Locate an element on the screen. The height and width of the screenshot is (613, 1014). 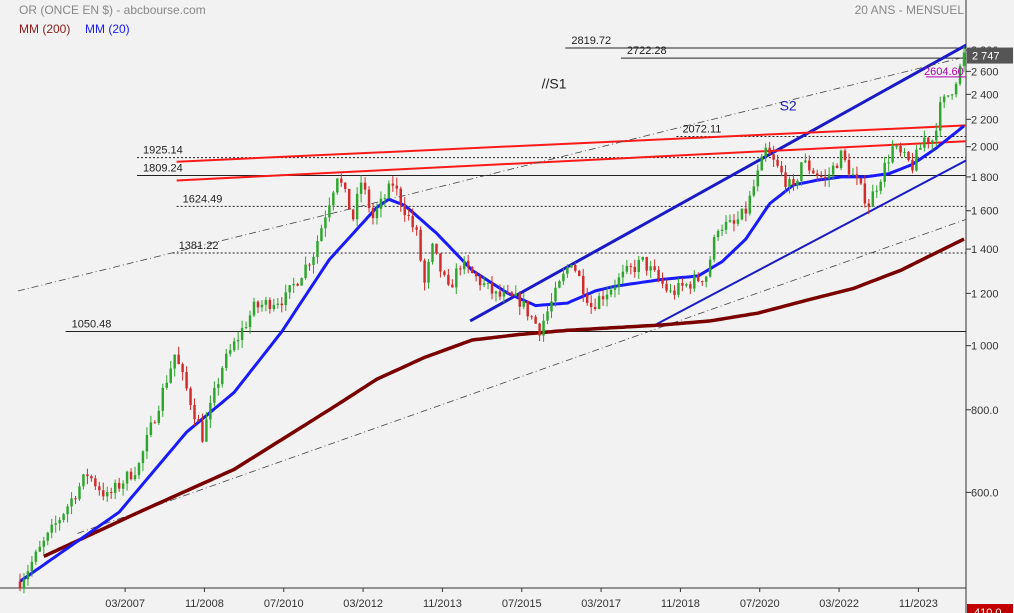
x-tick-label: 07/2015 is located at coordinates (522, 604).